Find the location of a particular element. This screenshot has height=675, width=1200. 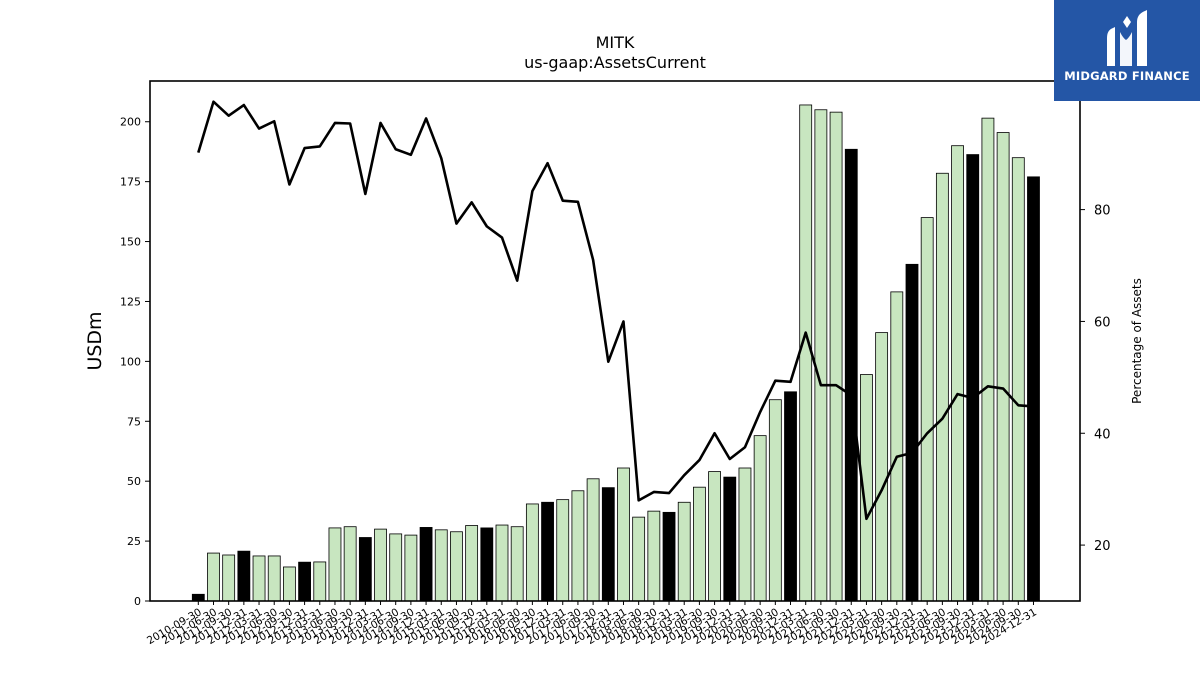

y-tick-label: 50 is located at coordinates (134, 481).